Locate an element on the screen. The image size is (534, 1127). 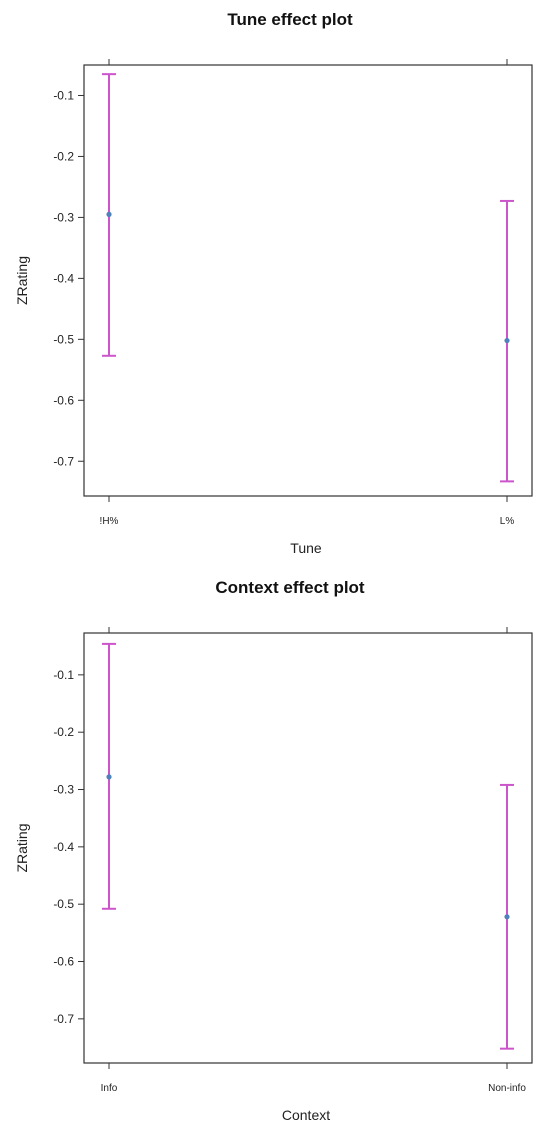
x-tick-label: !H% is located at coordinates (109, 521).